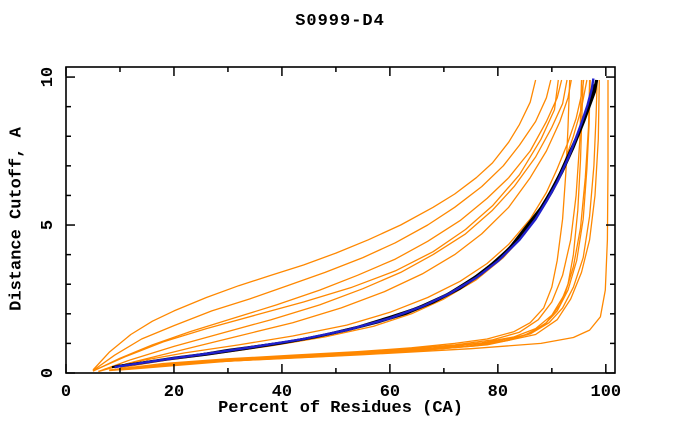 This screenshot has height=440, width=680. What do you see at coordinates (17, 219) in the screenshot?
I see `y-axis-label: Distance Cutoff, A` at bounding box center [17, 219].